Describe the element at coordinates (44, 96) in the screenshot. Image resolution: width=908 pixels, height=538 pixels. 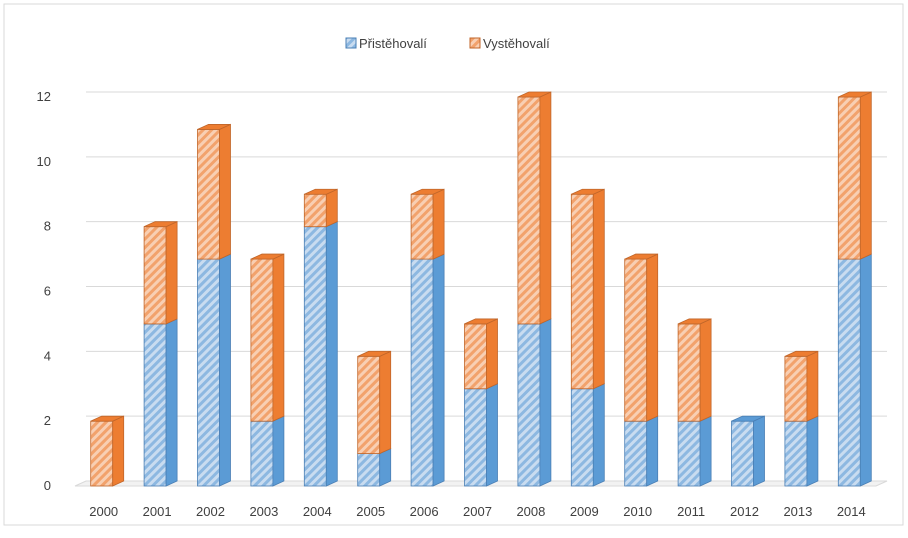
I see `y-tick-label: 12` at that location.